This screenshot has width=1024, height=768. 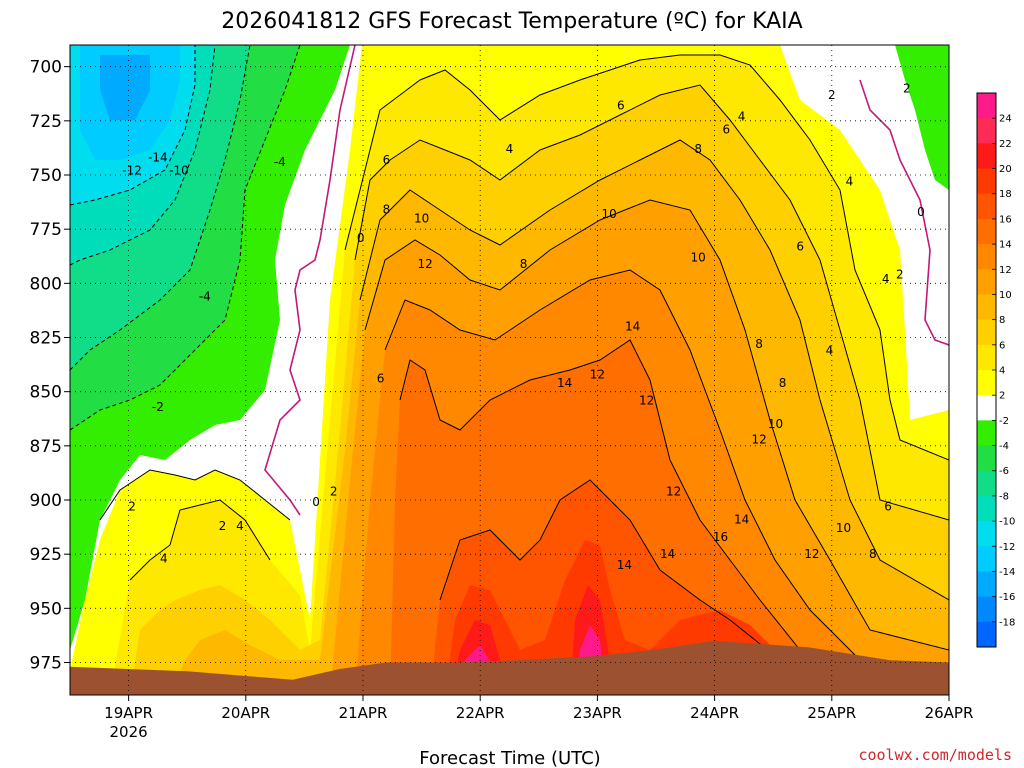 I want to click on contour-label-38: 8, so click(x=759, y=344).